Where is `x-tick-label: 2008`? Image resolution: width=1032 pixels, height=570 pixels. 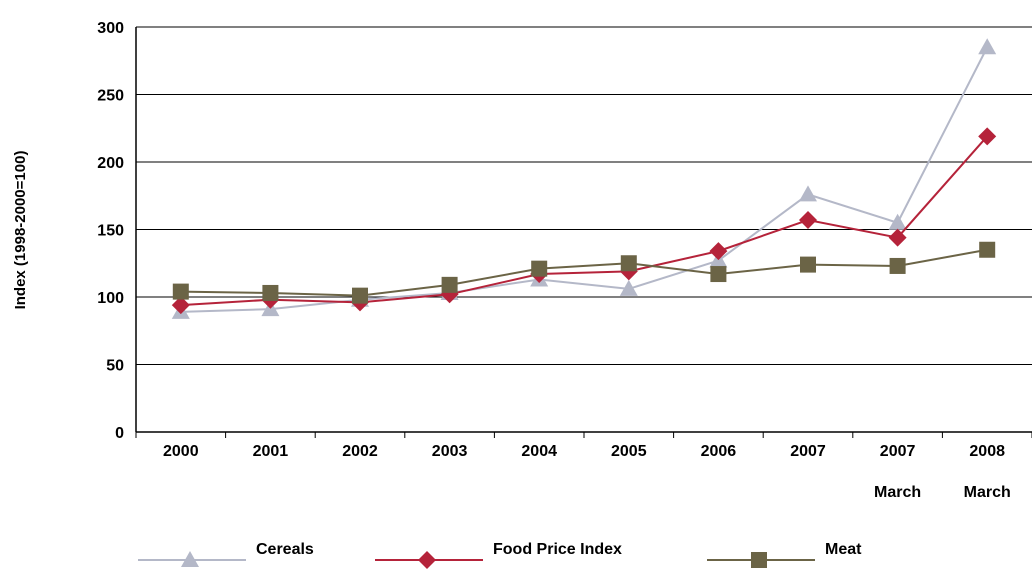
x-tick-label: 2008 is located at coordinates (987, 451).